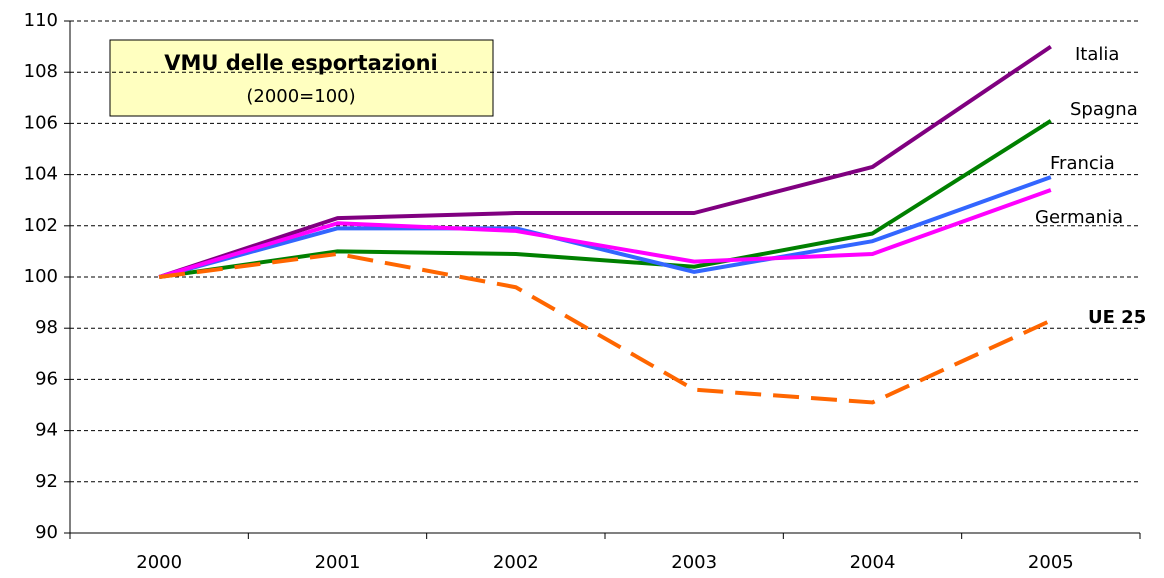 The image size is (1164, 578). I want to click on series-label: Spagna, so click(1104, 109).